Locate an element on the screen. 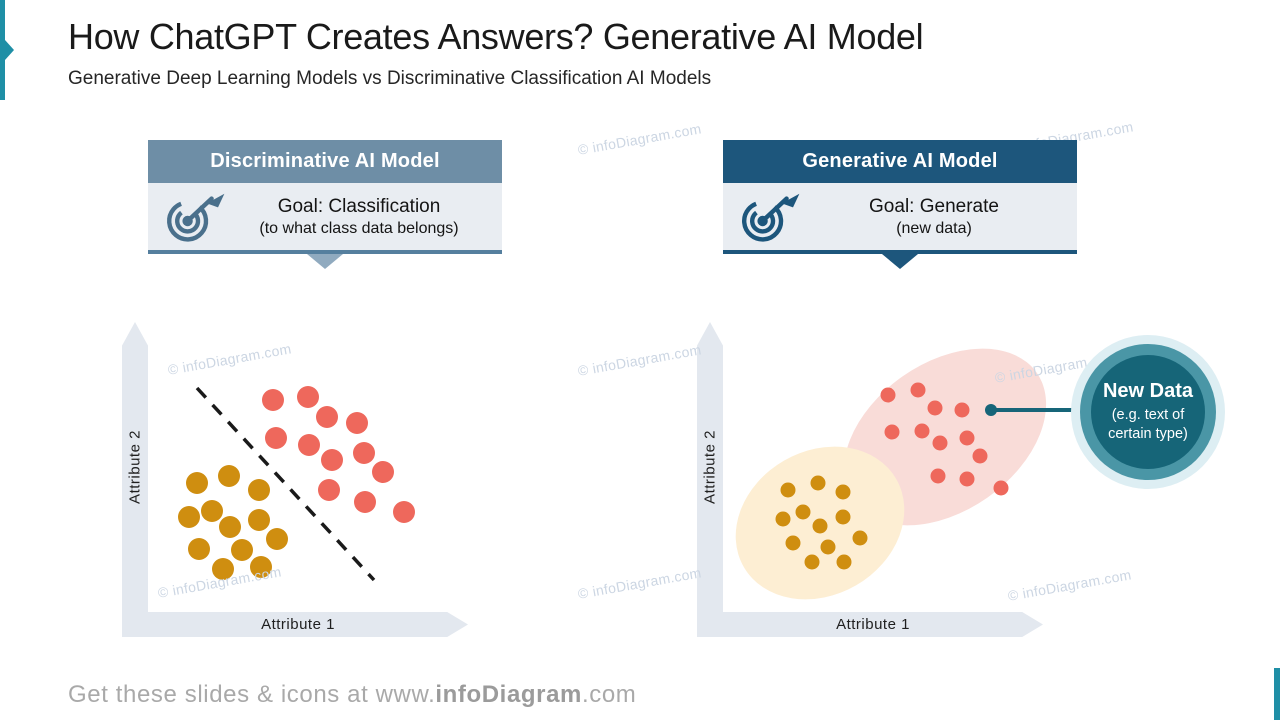  discriminative-header-title: Discriminative AI Model is located at coordinates (325, 161).